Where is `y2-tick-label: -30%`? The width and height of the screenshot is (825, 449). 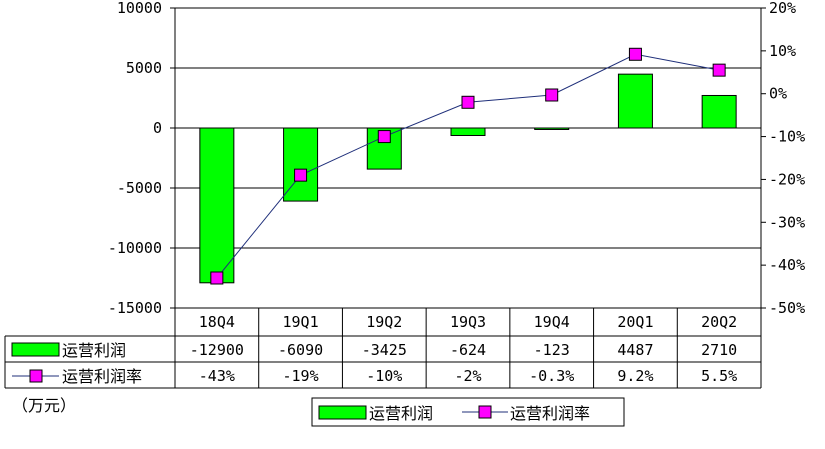 y2-tick-label: -30% is located at coordinates (787, 222).